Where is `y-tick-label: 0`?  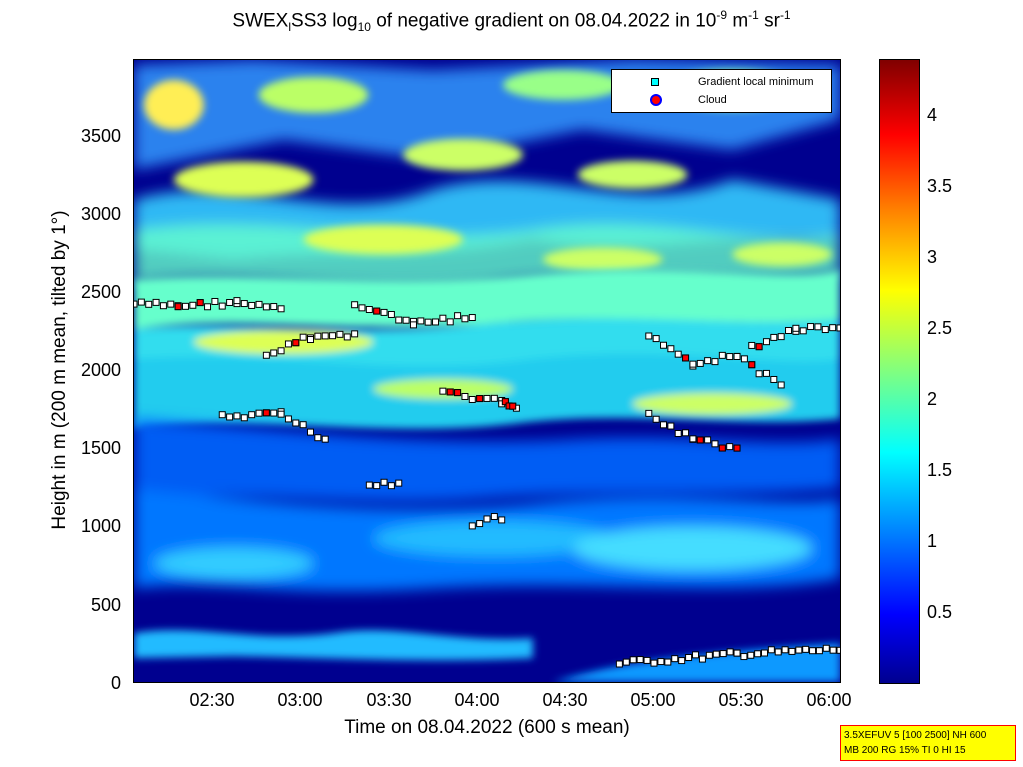 y-tick-label: 0 is located at coordinates (115, 683).